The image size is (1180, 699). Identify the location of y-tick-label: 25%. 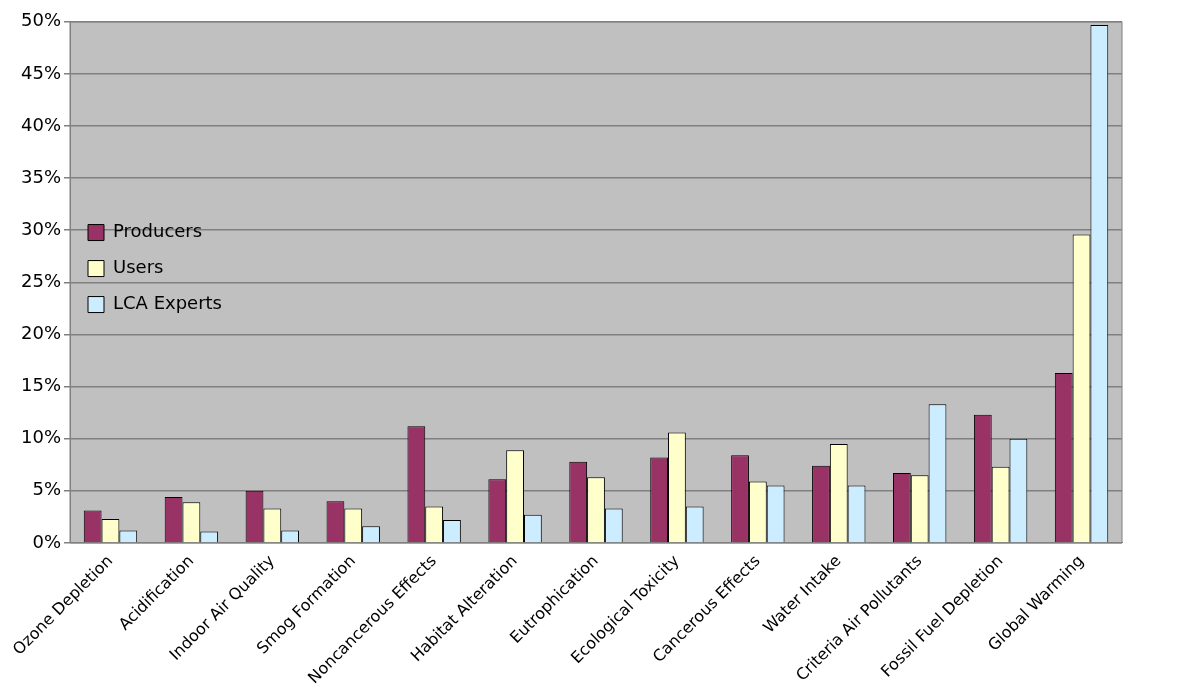
(41, 281).